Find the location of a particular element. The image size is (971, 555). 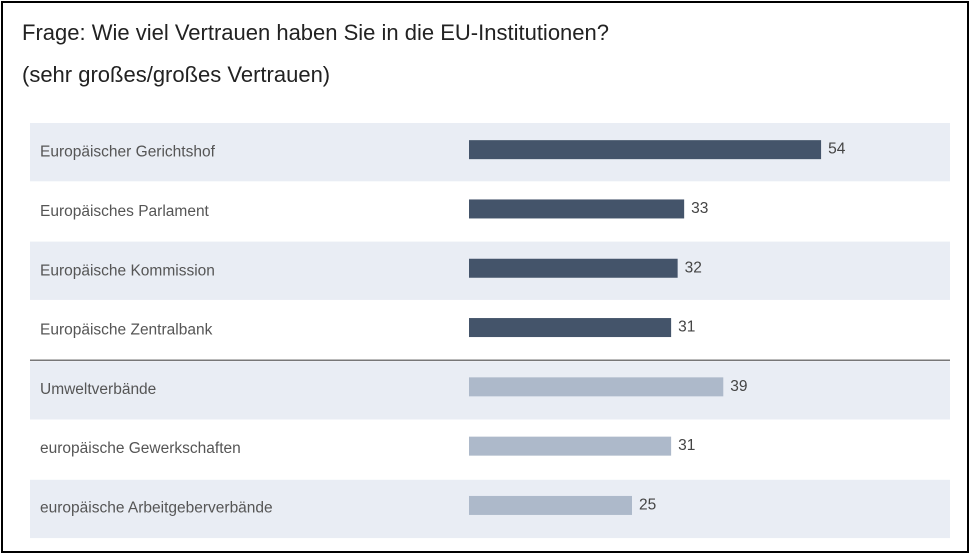

category-label: Europäische Zentralbank is located at coordinates (126, 330).